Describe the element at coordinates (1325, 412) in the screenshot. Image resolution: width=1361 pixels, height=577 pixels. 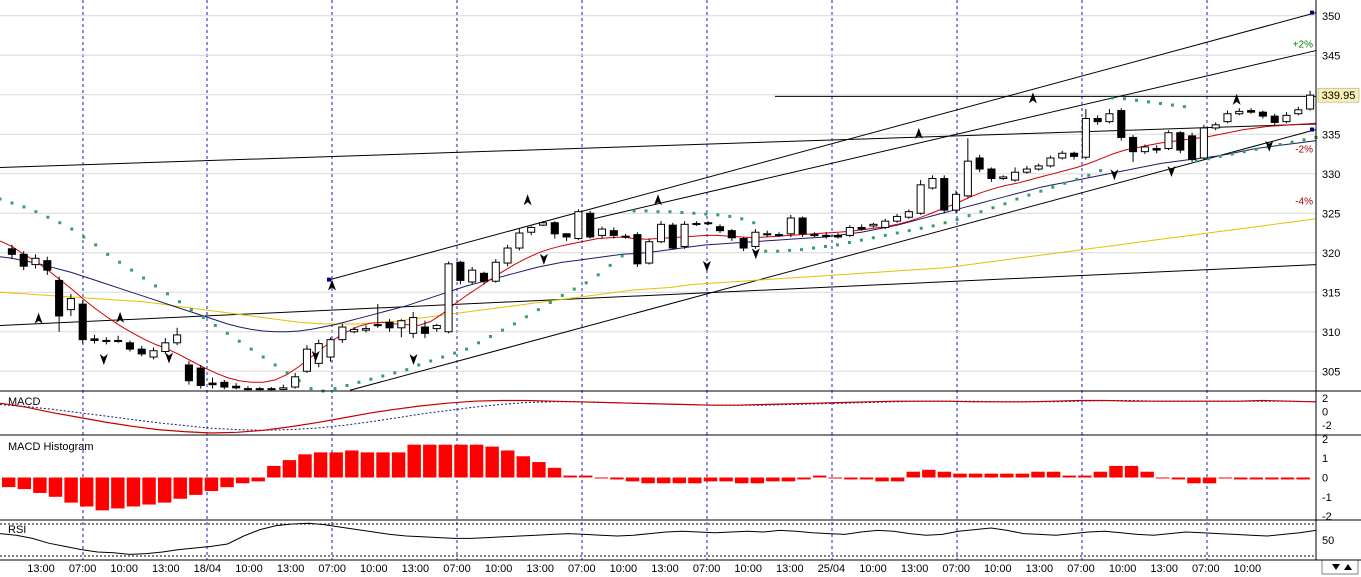
I see `macd-tick-label: 0` at that location.